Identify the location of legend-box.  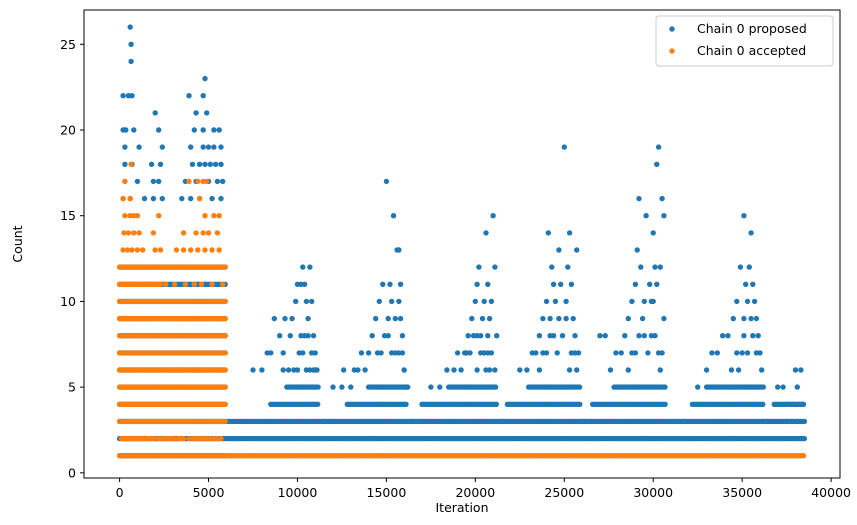
(744, 41).